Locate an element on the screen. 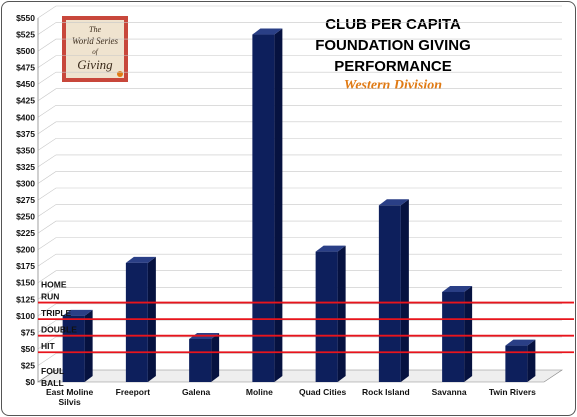 The image size is (577, 417). y-tick-label: $50 is located at coordinates (28, 349).